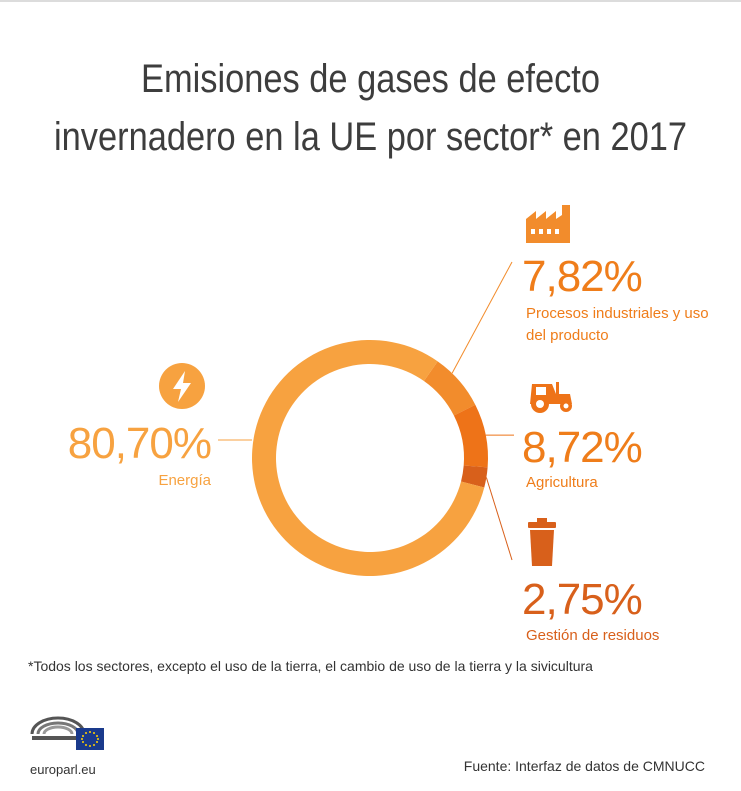 Image resolution: width=741 pixels, height=791 pixels. What do you see at coordinates (593, 635) in the screenshot?
I see `residuos-label: Gestión de residuos` at bounding box center [593, 635].